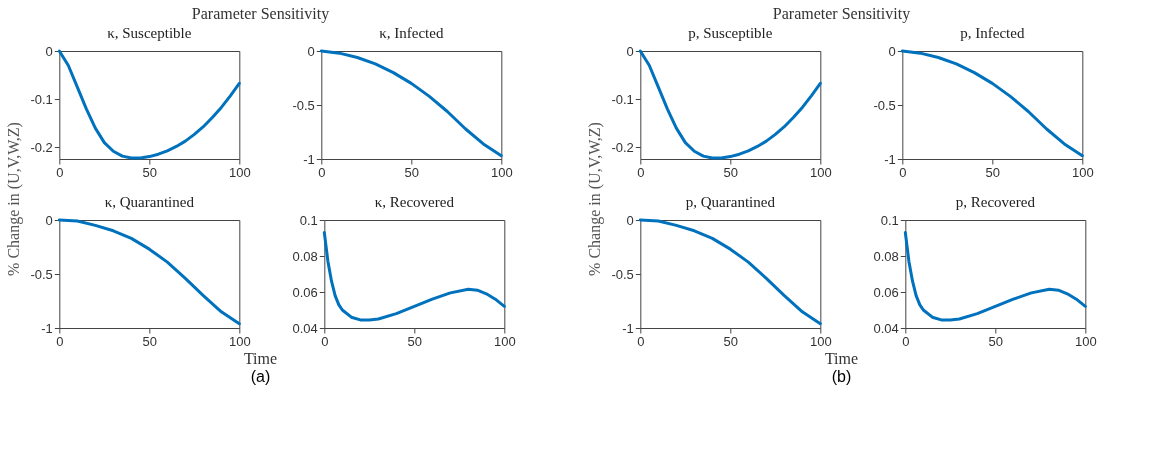  I want to click on text: (a), so click(260, 376).